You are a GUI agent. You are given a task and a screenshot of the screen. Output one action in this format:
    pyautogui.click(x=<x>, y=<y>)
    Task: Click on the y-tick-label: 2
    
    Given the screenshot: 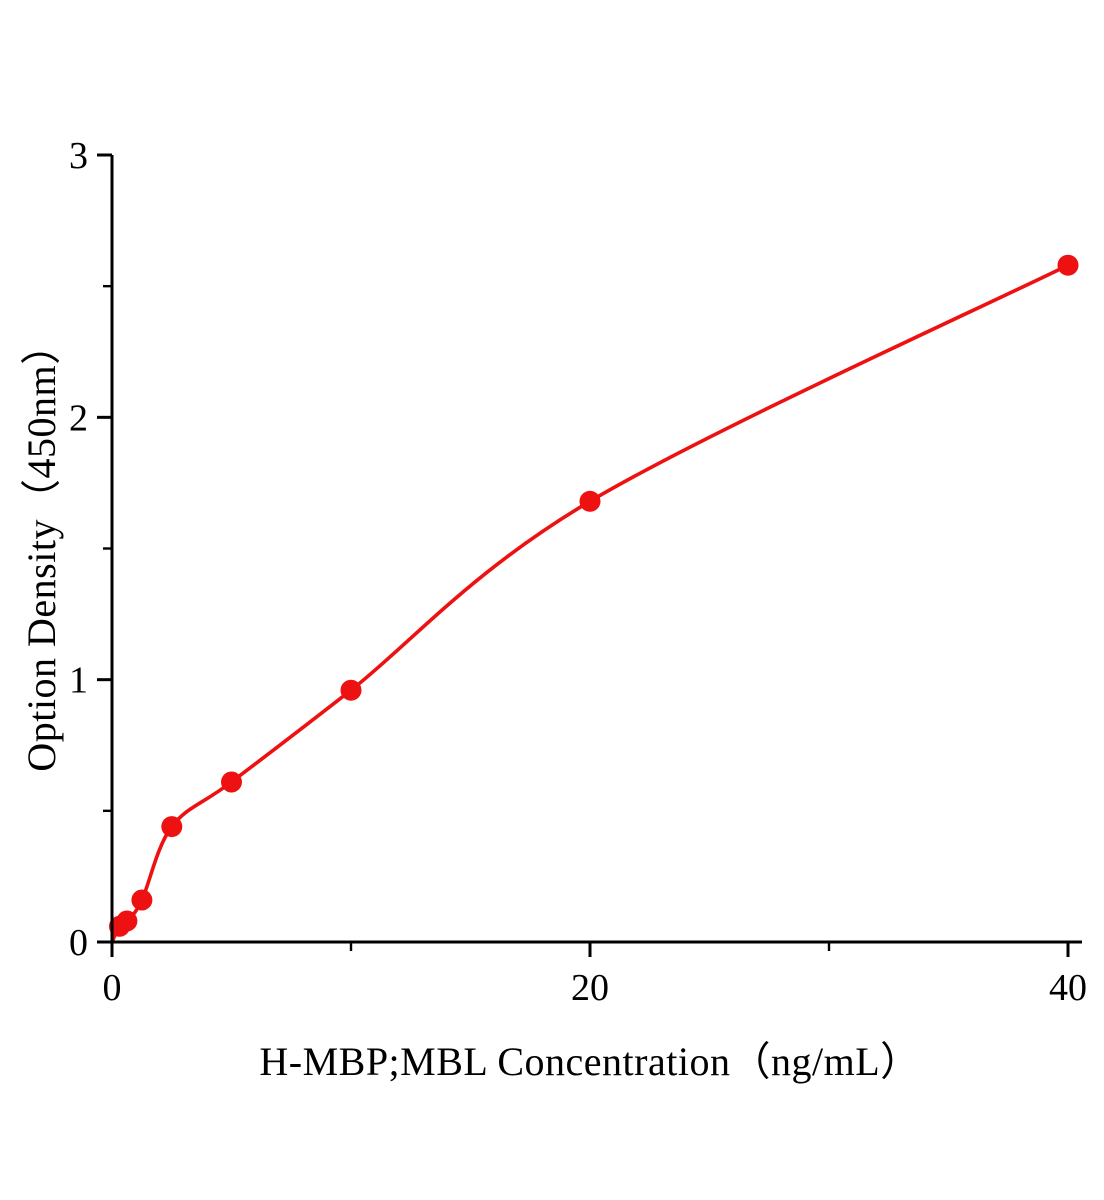 What is the action you would take?
    pyautogui.click(x=78, y=418)
    